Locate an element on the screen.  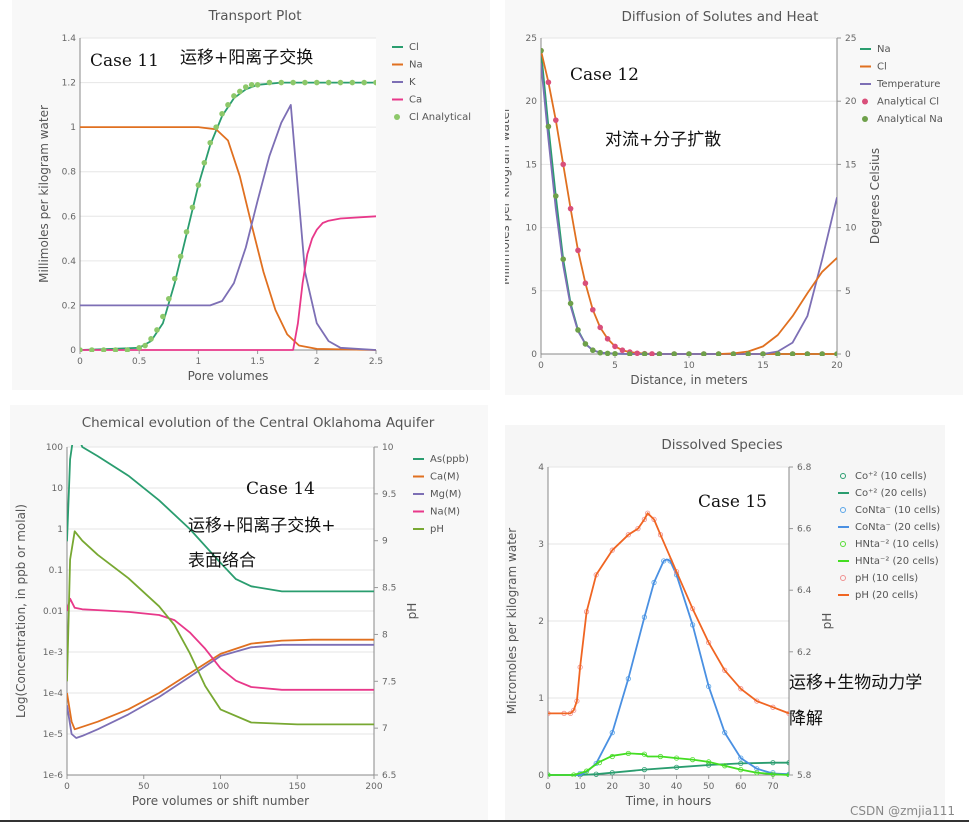
y2-tick-label: 6.2 is located at coordinates (804, 653).